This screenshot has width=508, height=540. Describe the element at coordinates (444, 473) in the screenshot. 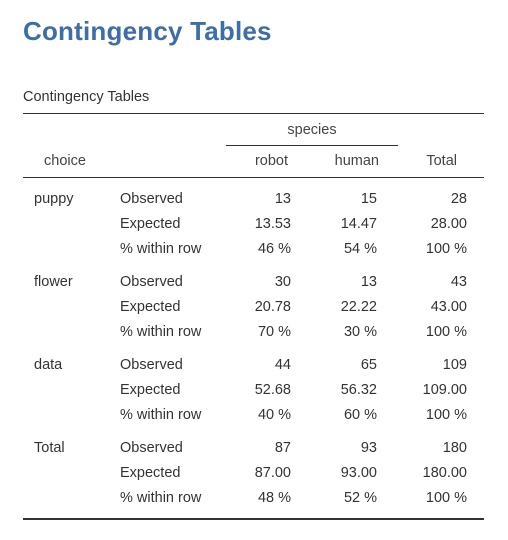

I see `total-cell: 180.00` at that location.